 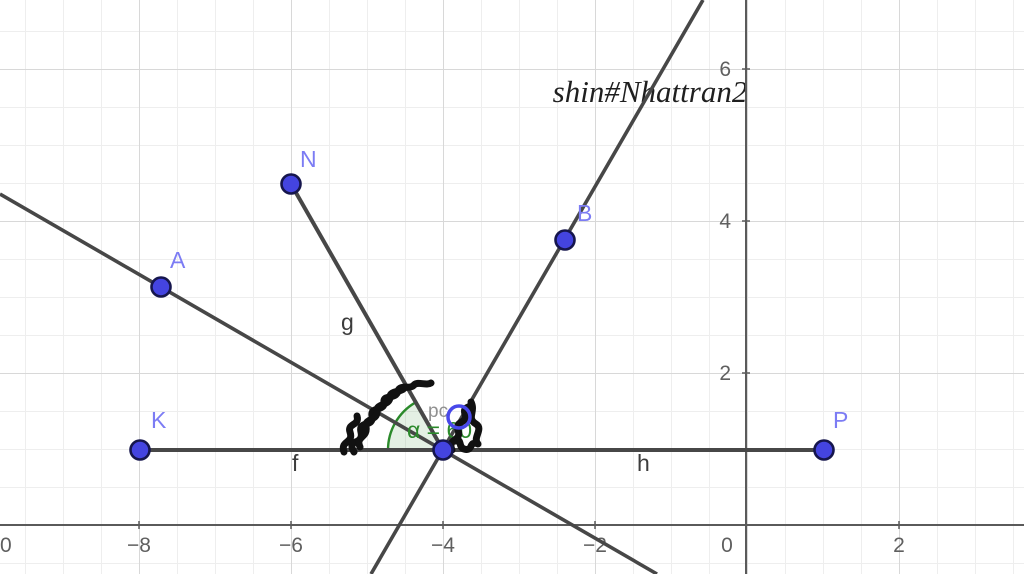 I want to click on point-K, so click(x=140, y=450).